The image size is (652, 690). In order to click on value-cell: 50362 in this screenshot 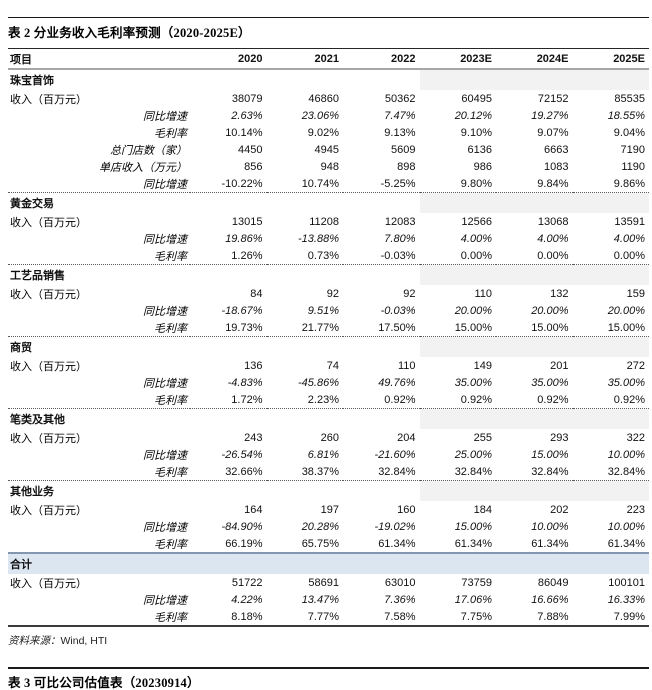, I will do `click(400, 98)`.